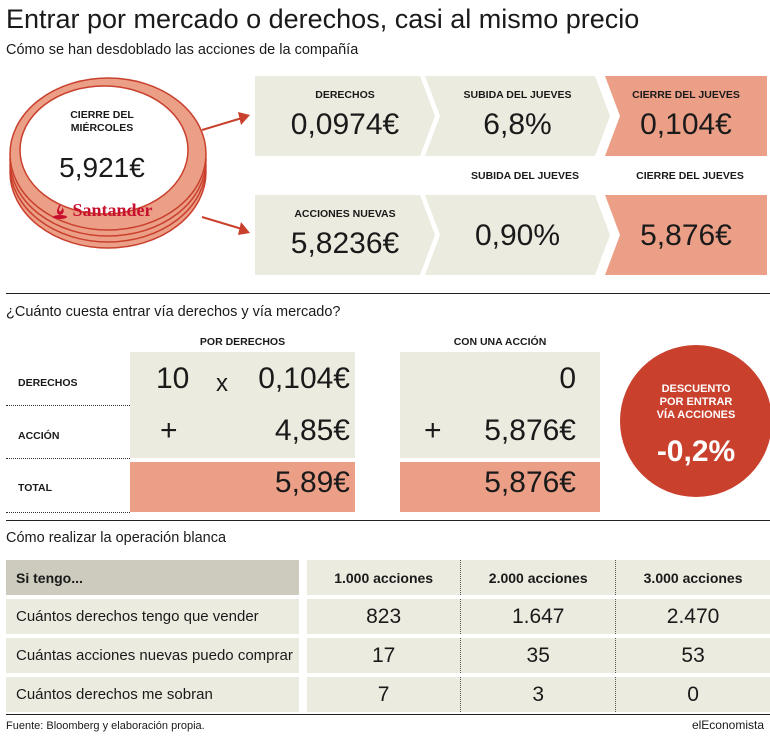  I want to click on table-header-cell: 1.000 acciones, so click(384, 577).